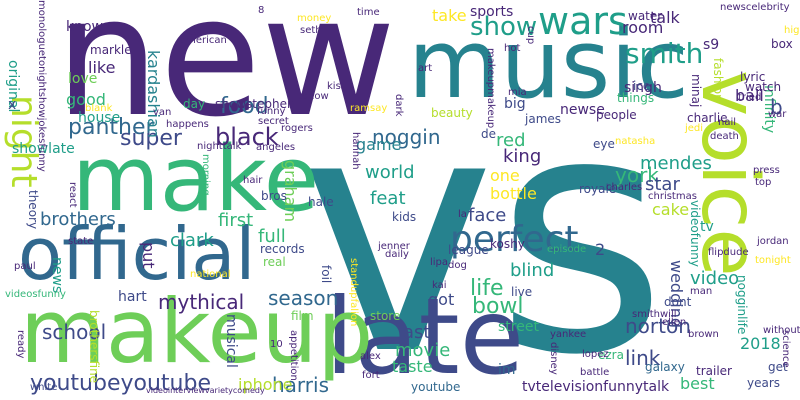 This screenshot has width=800, height=400. I want to click on cloud-word-ellen: ellen, so click(674, 322).